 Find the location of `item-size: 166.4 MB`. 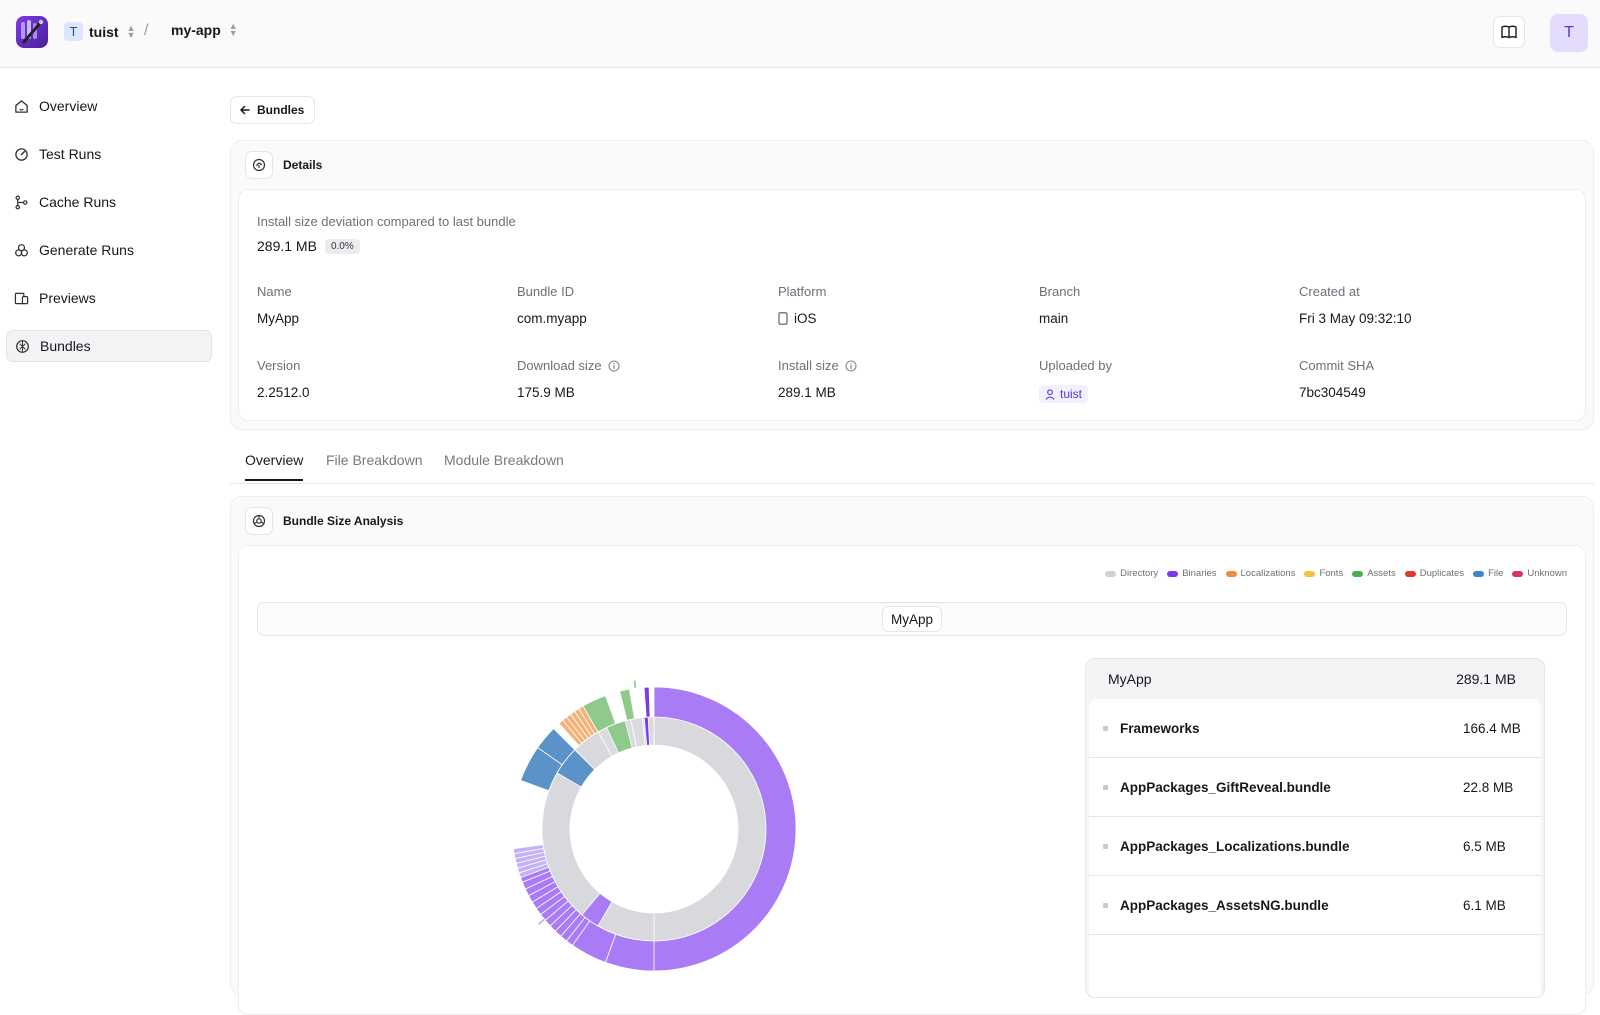

item-size: 166.4 MB is located at coordinates (1492, 728).